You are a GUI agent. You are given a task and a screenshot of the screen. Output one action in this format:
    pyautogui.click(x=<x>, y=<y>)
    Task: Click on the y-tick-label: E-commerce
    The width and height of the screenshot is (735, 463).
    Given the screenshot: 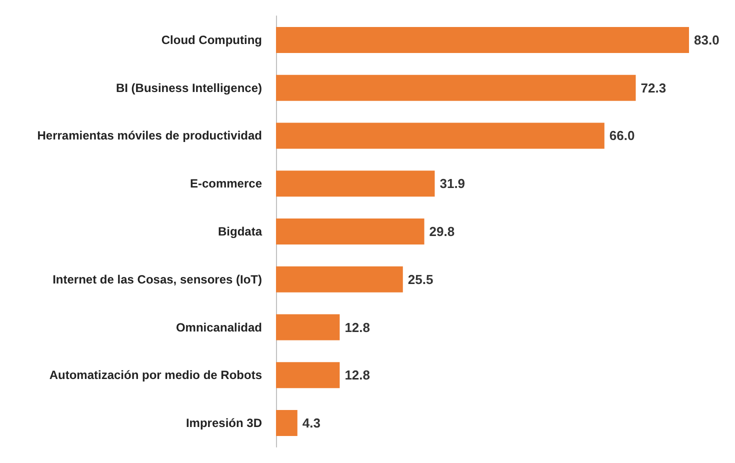 What is the action you would take?
    pyautogui.click(x=226, y=183)
    